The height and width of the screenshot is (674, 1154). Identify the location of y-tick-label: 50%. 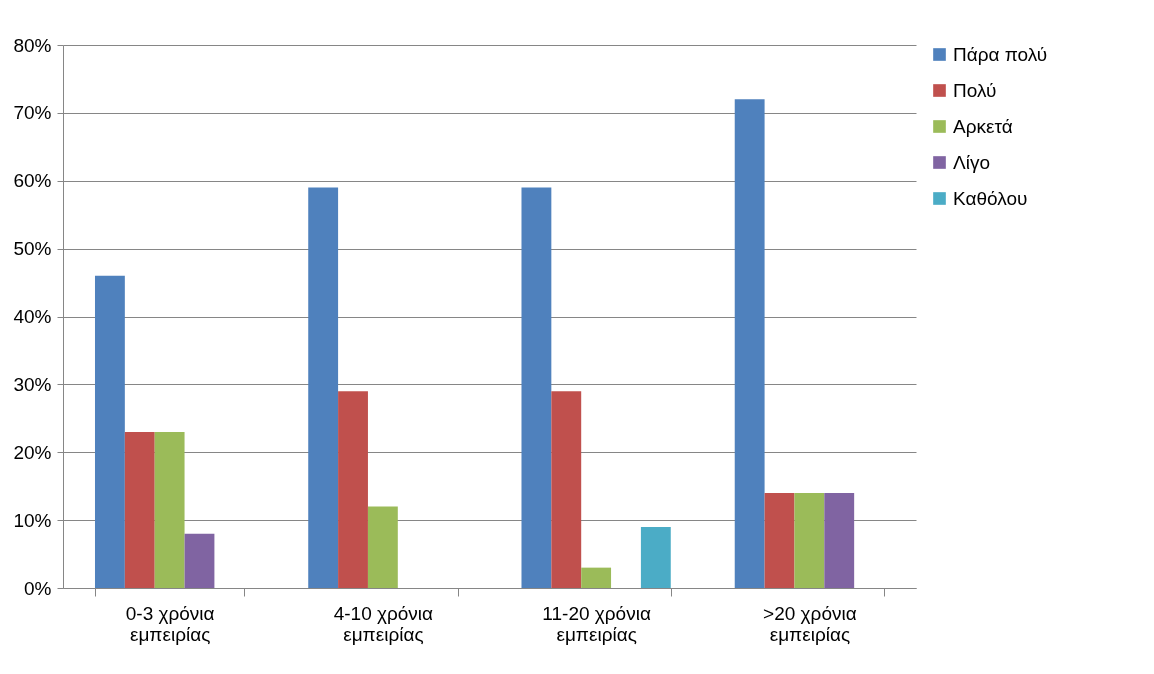
(32, 249).